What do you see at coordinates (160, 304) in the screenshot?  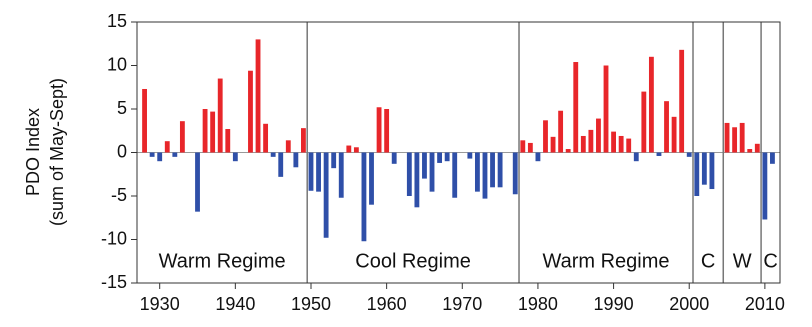 I see `x-tick-label: 1930` at bounding box center [160, 304].